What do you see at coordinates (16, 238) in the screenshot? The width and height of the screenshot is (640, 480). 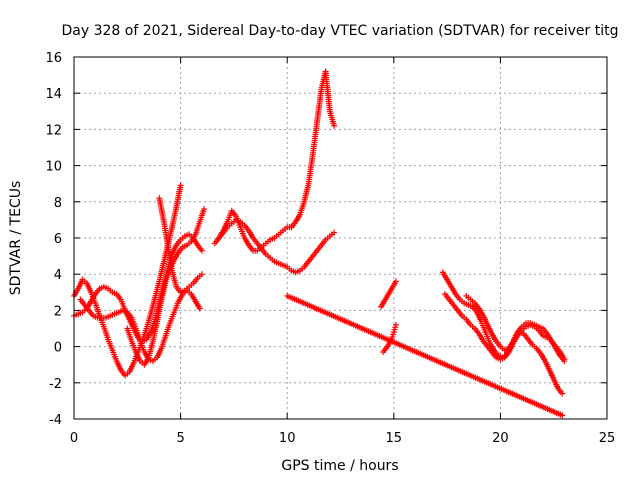 I see `y-axis-label: SDTVAR / TECUs` at bounding box center [16, 238].